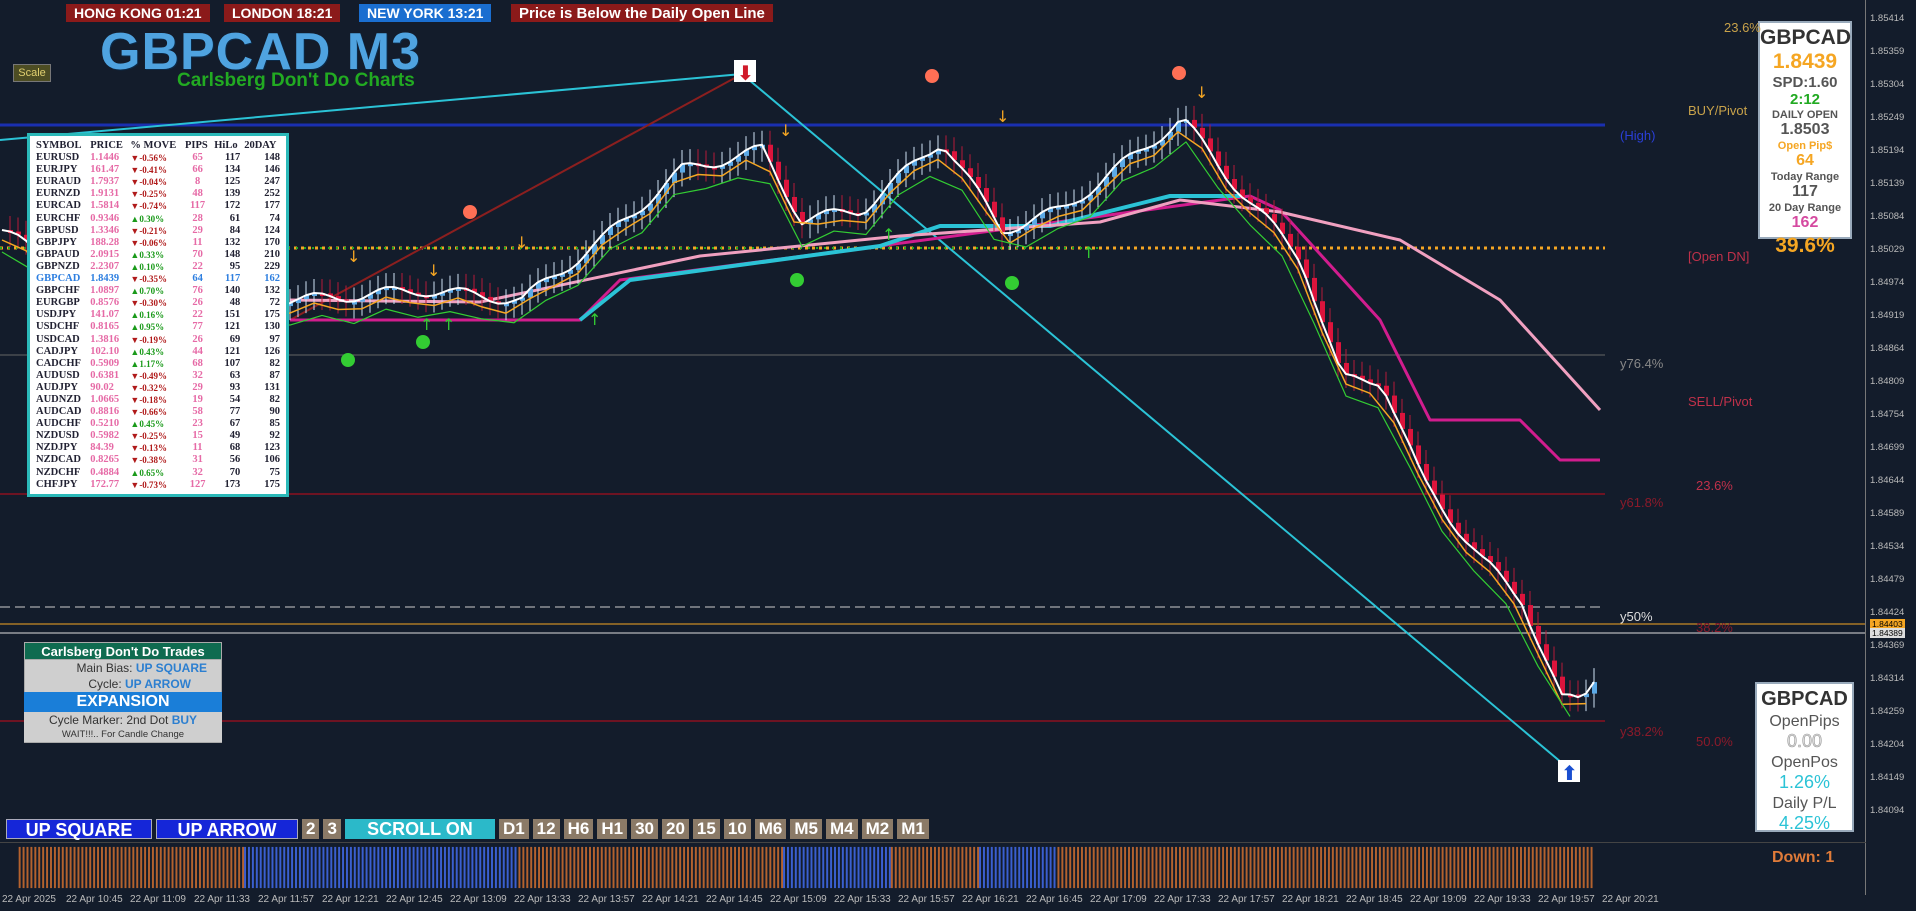  Describe the element at coordinates (149, 448) in the screenshot. I see `cell-mv: ▼-0.13%` at that location.